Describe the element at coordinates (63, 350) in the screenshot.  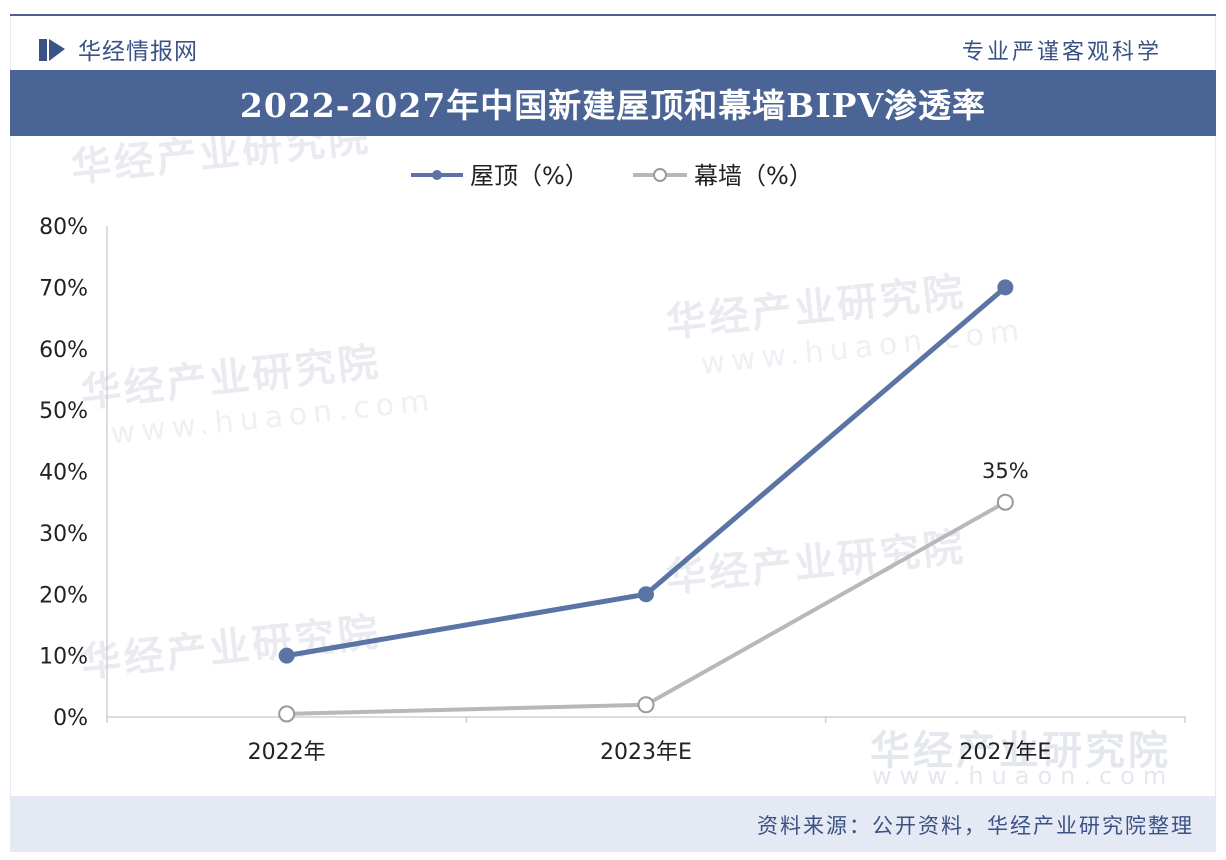
I see `y-tick-label: 60%` at that location.